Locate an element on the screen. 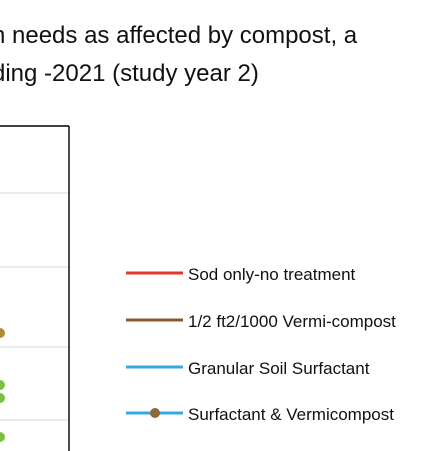 The image size is (421, 451). legend-item-1: 1/2 ft2/1000 Vermi-compost is located at coordinates (261, 321).